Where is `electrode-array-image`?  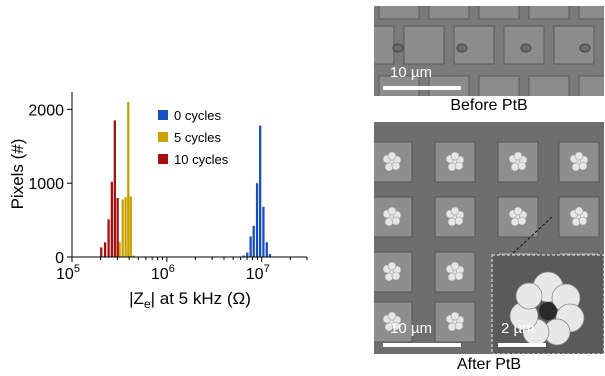
electrode-array-image is located at coordinates (489, 51).